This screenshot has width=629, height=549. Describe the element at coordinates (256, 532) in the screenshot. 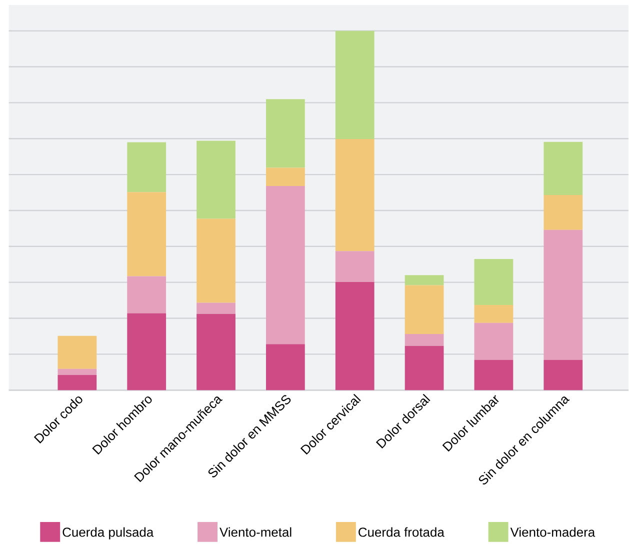

I see `legend-label: Viento-metal` at that location.